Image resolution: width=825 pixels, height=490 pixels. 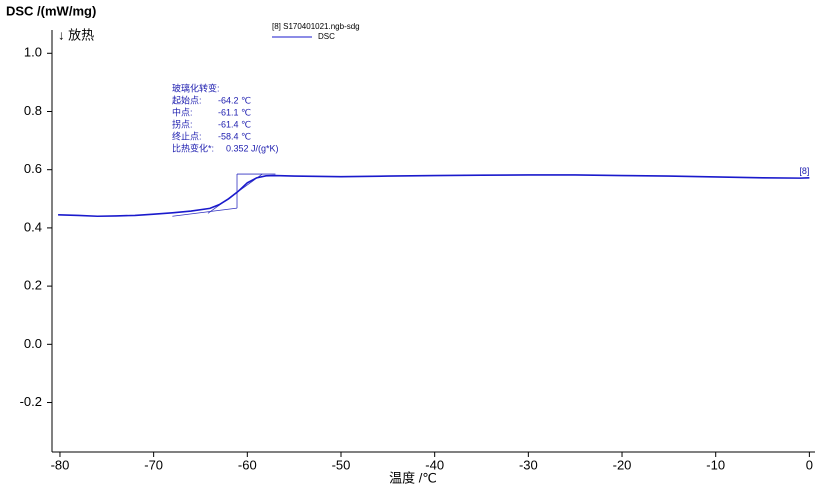 What do you see at coordinates (434, 196) in the screenshot?
I see `line` at bounding box center [434, 196].